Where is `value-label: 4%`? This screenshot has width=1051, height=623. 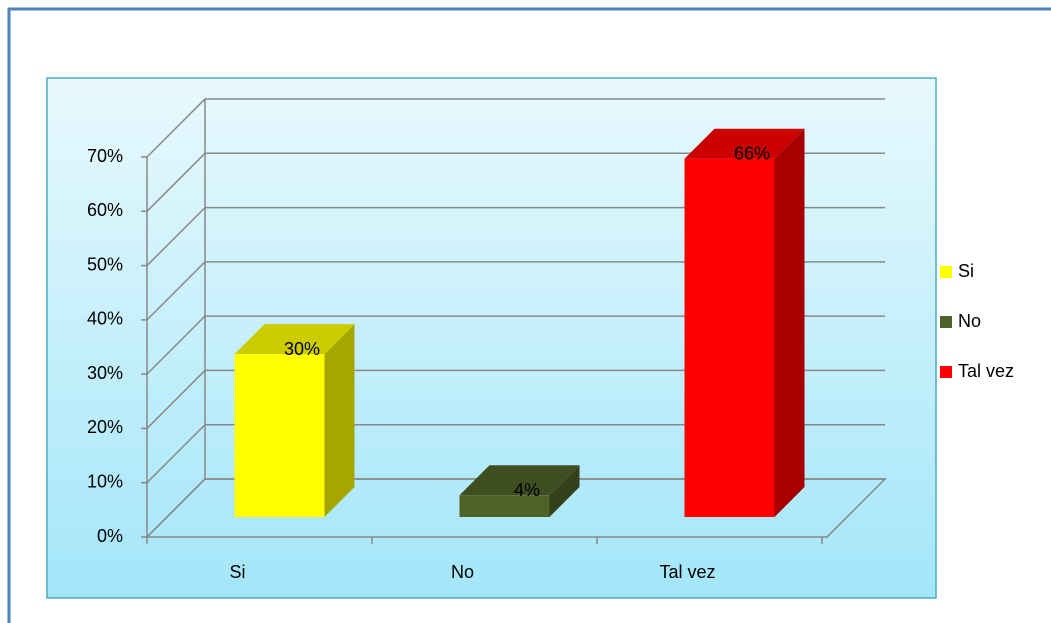
value-label: 4% is located at coordinates (527, 490).